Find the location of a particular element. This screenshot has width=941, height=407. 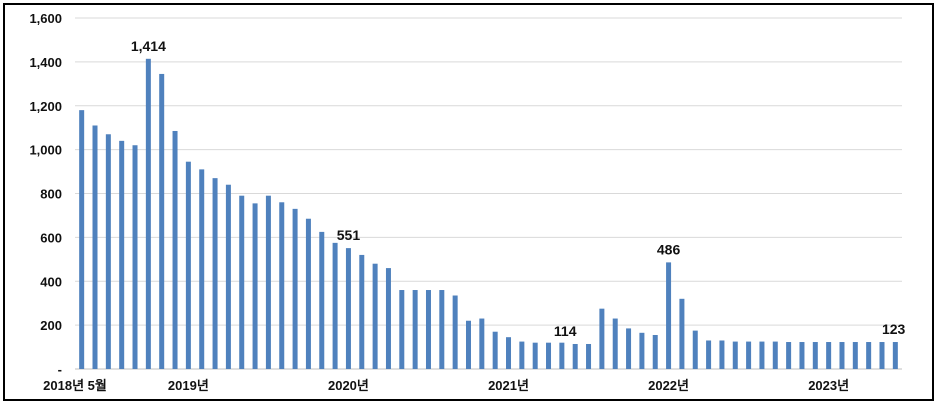

data-label: 1,414 is located at coordinates (148, 46).